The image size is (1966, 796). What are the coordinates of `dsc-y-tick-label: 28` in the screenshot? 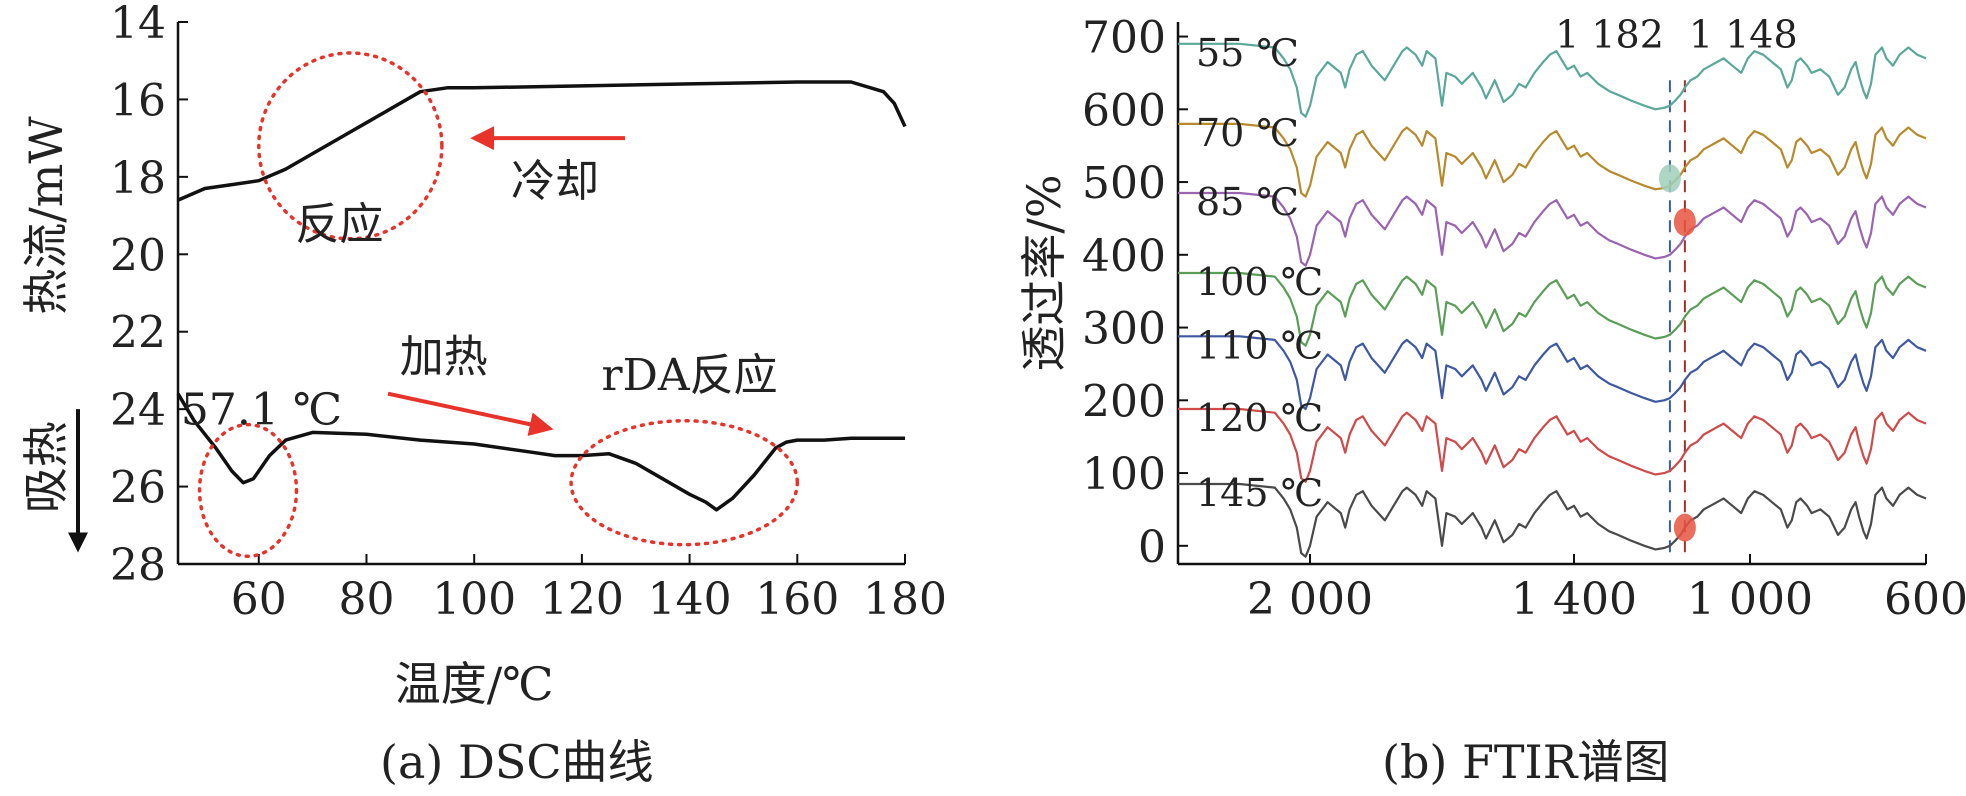 It's located at (138, 565).